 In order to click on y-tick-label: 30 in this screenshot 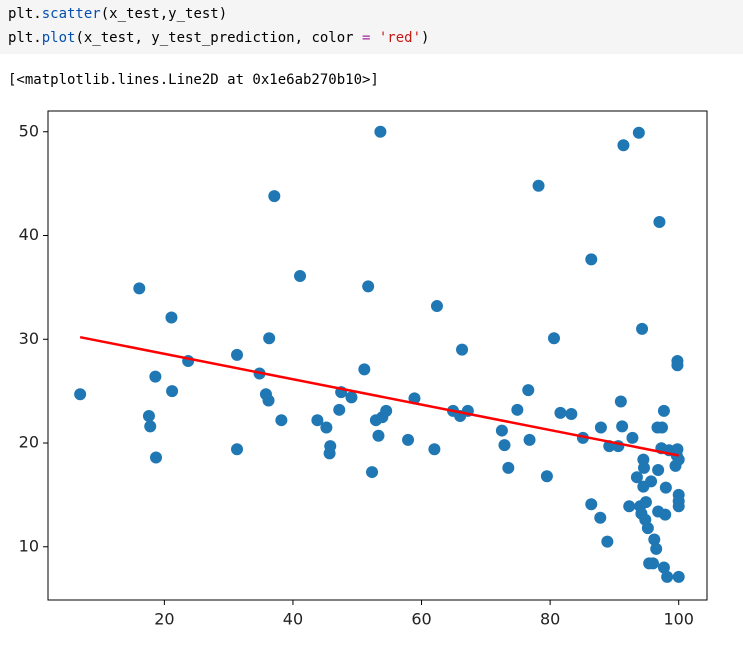, I will do `click(29, 338)`.